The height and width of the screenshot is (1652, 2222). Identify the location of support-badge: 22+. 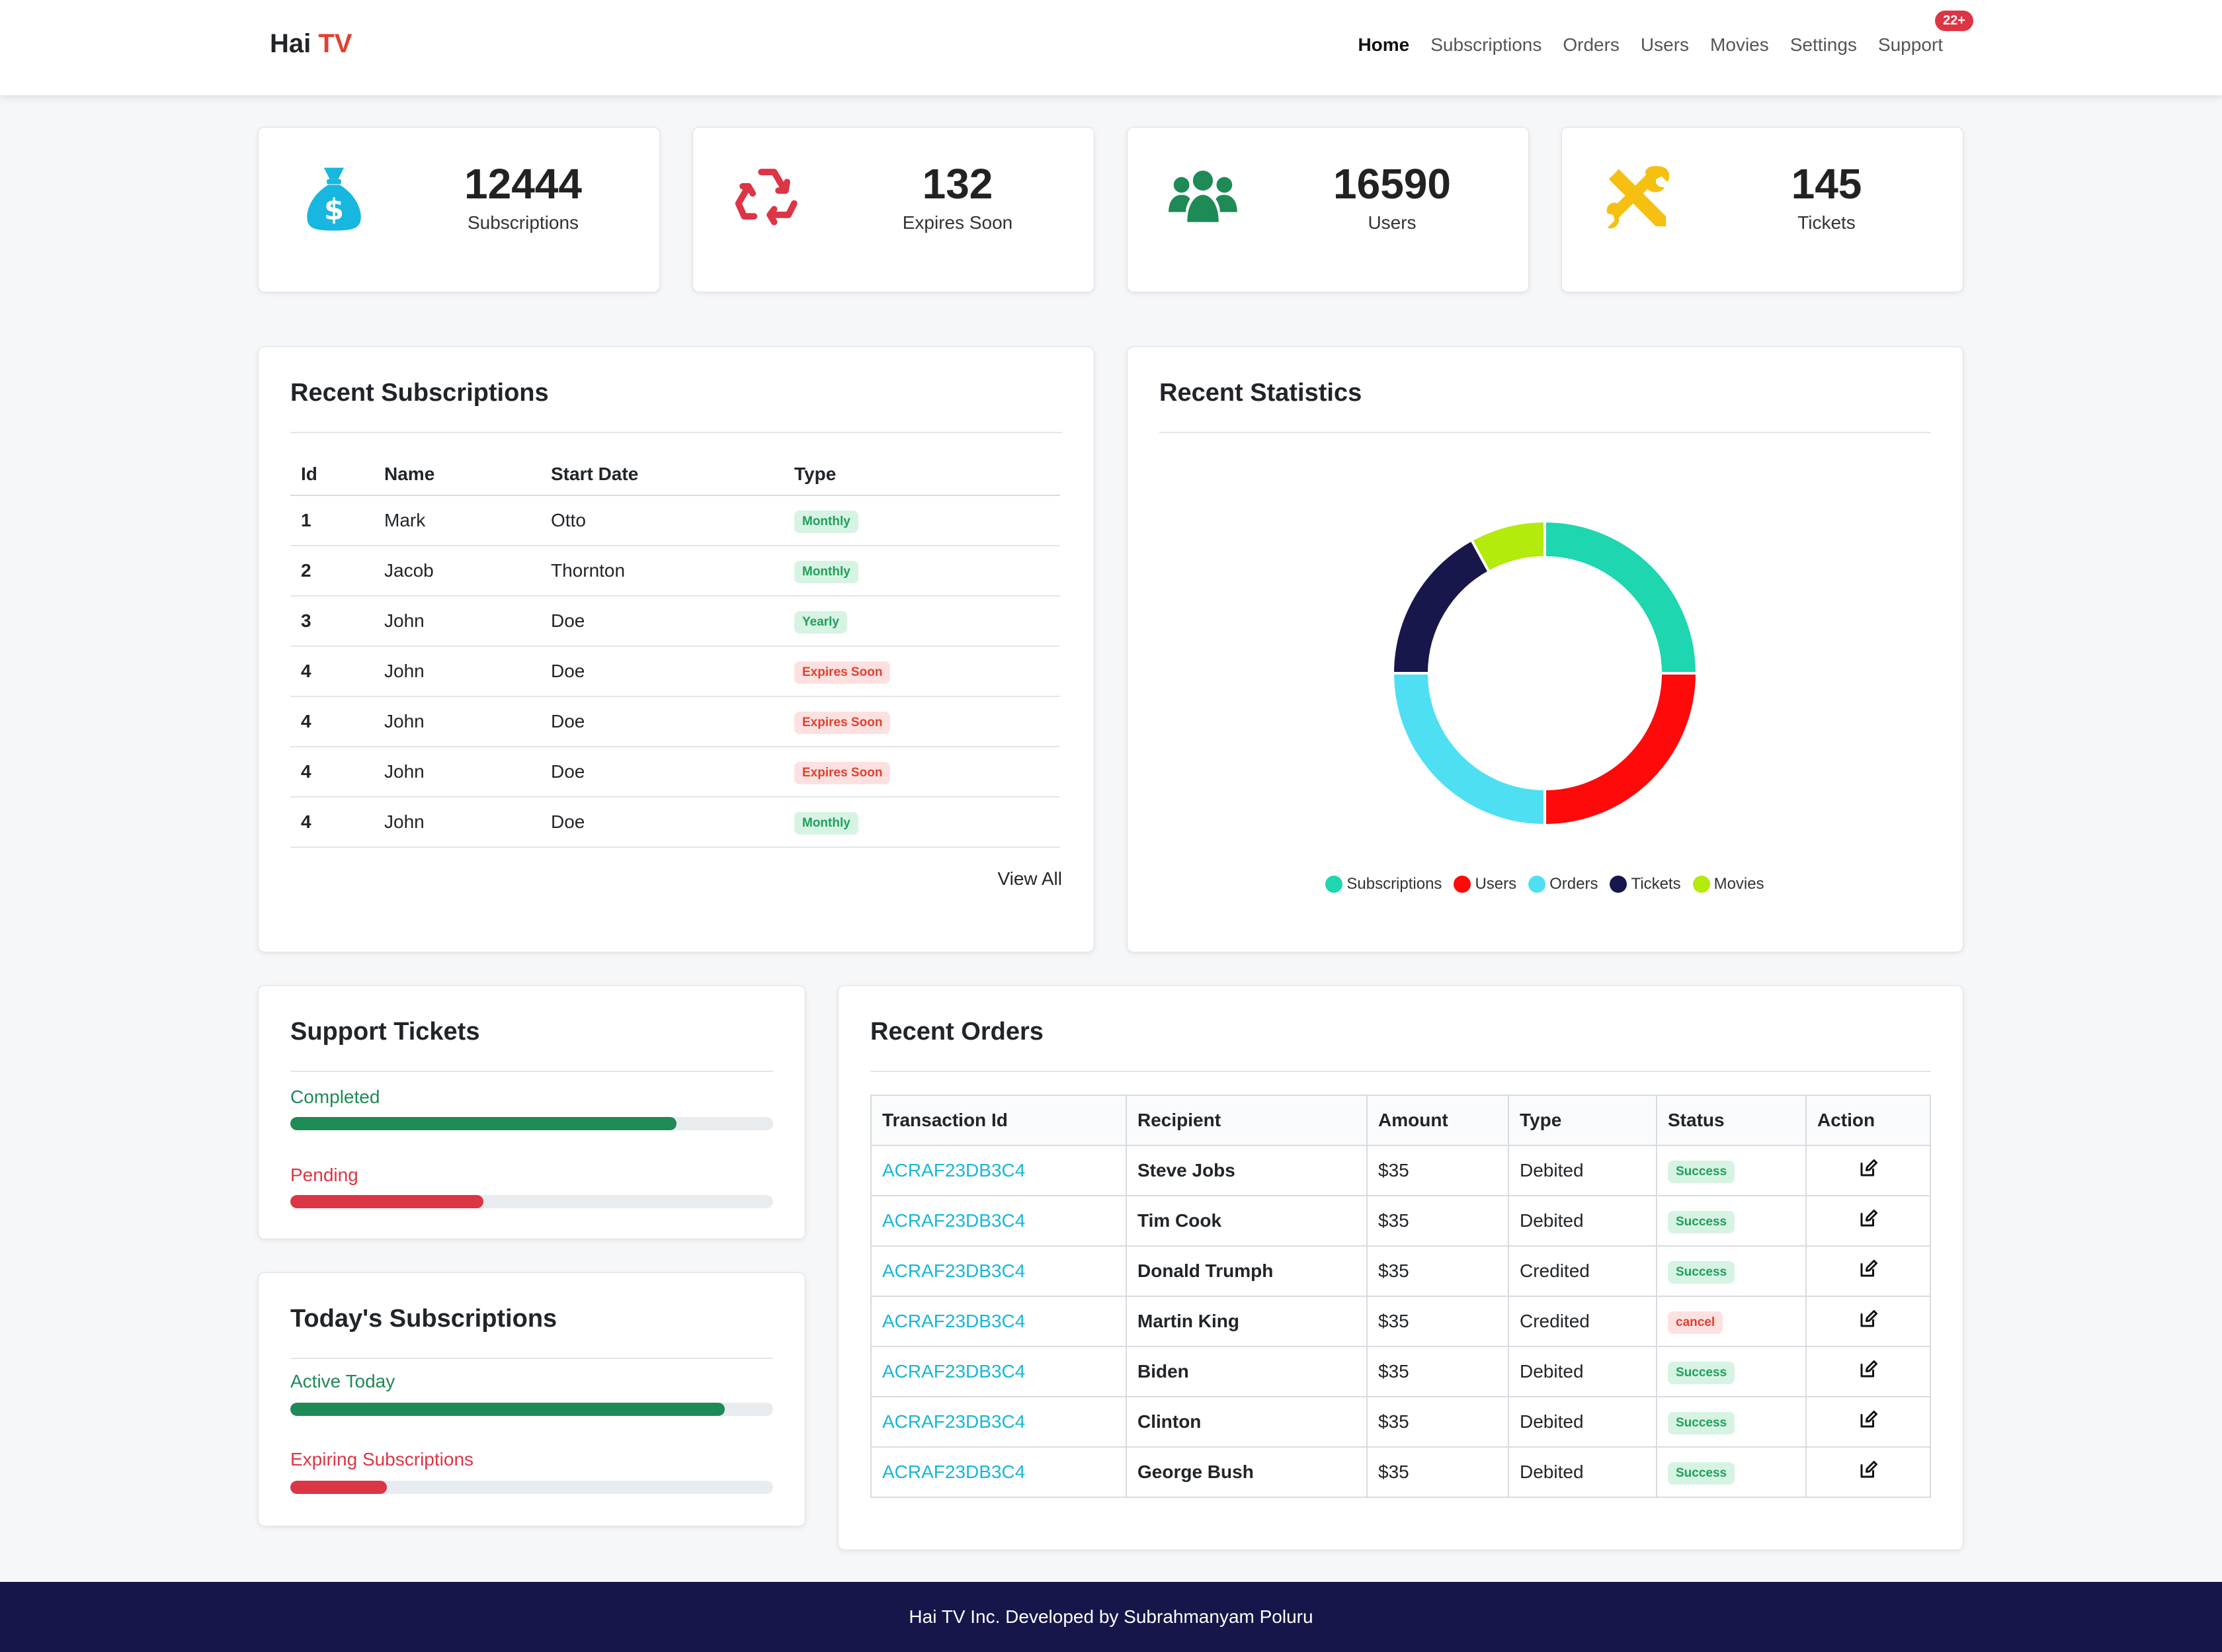
(1954, 21).